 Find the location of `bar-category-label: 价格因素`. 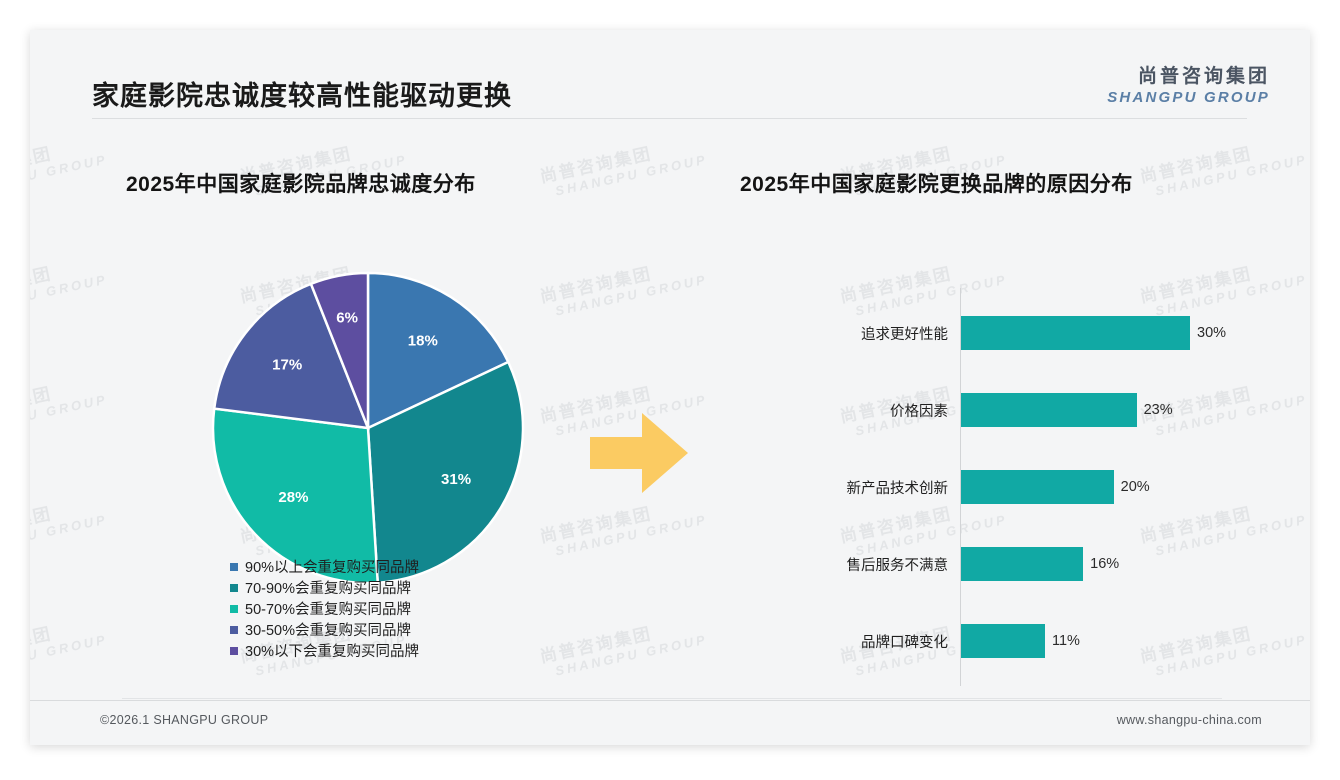

bar-category-label: 价格因素 is located at coordinates (919, 411).